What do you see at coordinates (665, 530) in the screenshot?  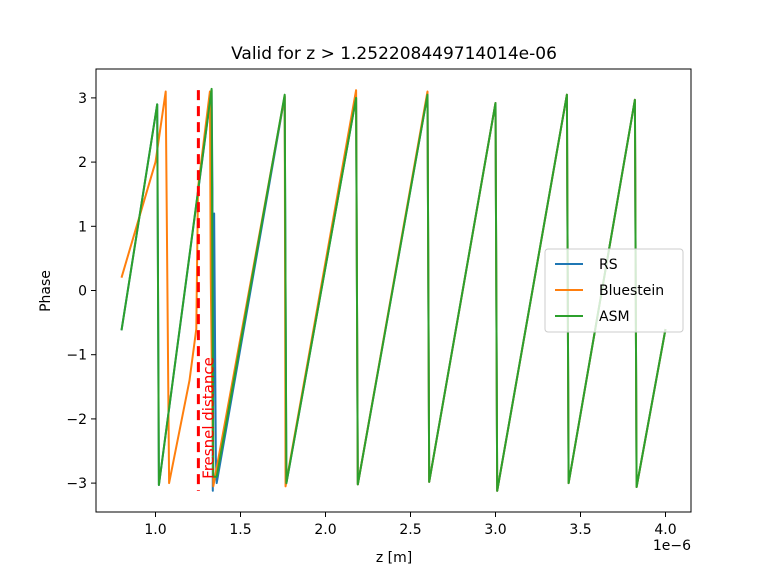 I see `x-tick-label: 4.0` at bounding box center [665, 530].